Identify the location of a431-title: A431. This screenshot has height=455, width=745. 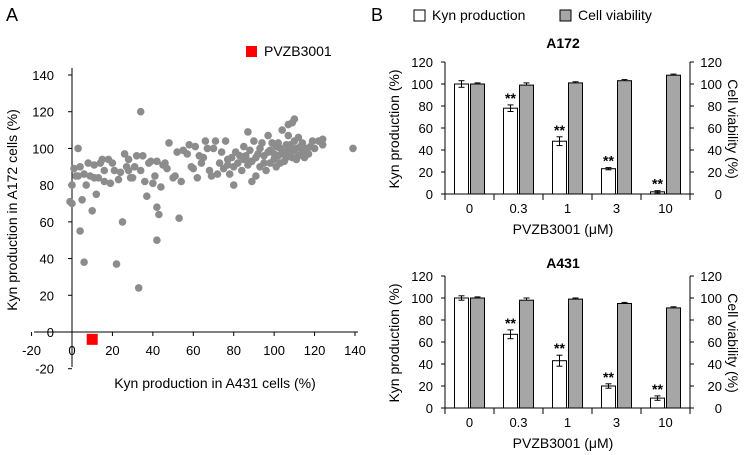
(563, 263).